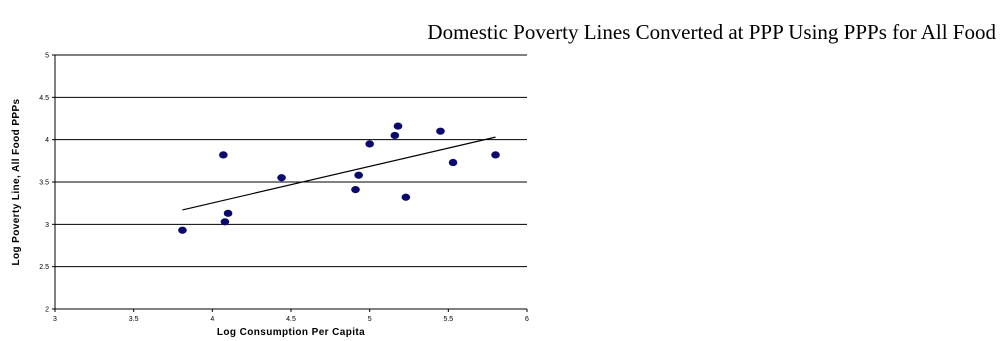  I want to click on x-tick-label: 4.5, so click(291, 319).